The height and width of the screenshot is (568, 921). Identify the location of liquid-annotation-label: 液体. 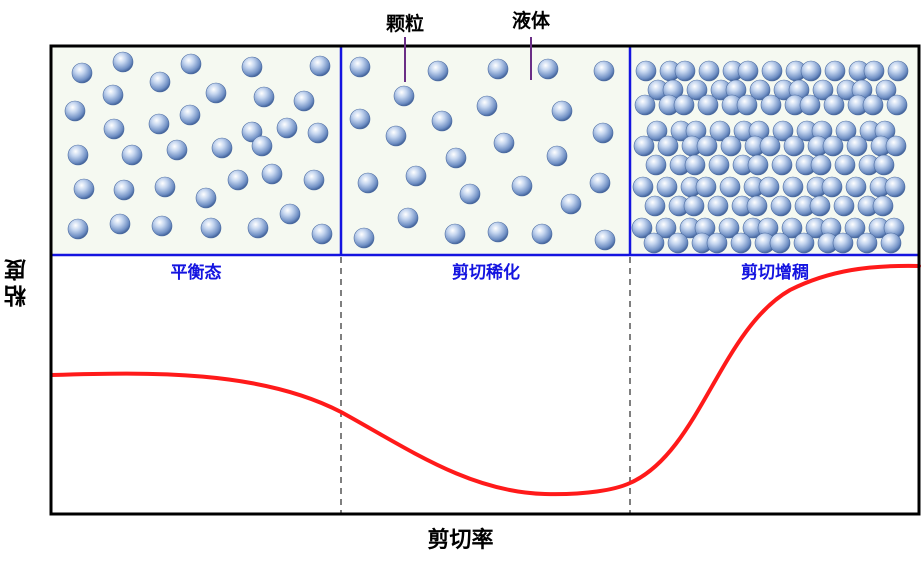
(531, 20).